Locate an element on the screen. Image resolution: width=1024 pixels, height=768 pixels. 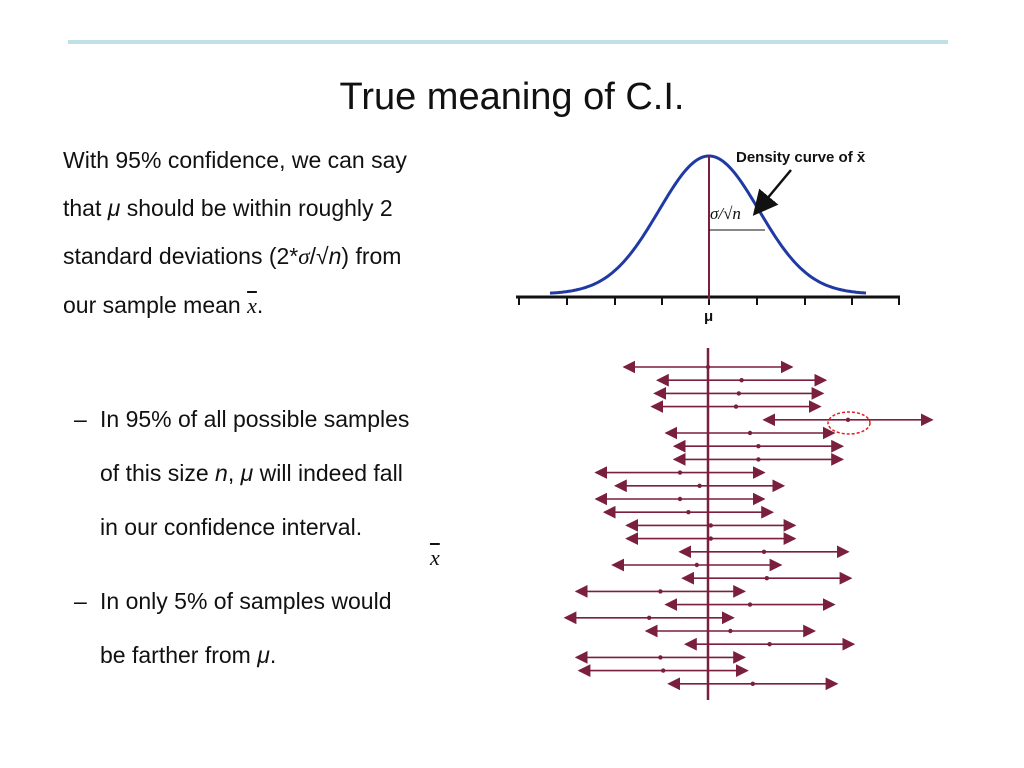
mu-label: μ is located at coordinates (708, 316).